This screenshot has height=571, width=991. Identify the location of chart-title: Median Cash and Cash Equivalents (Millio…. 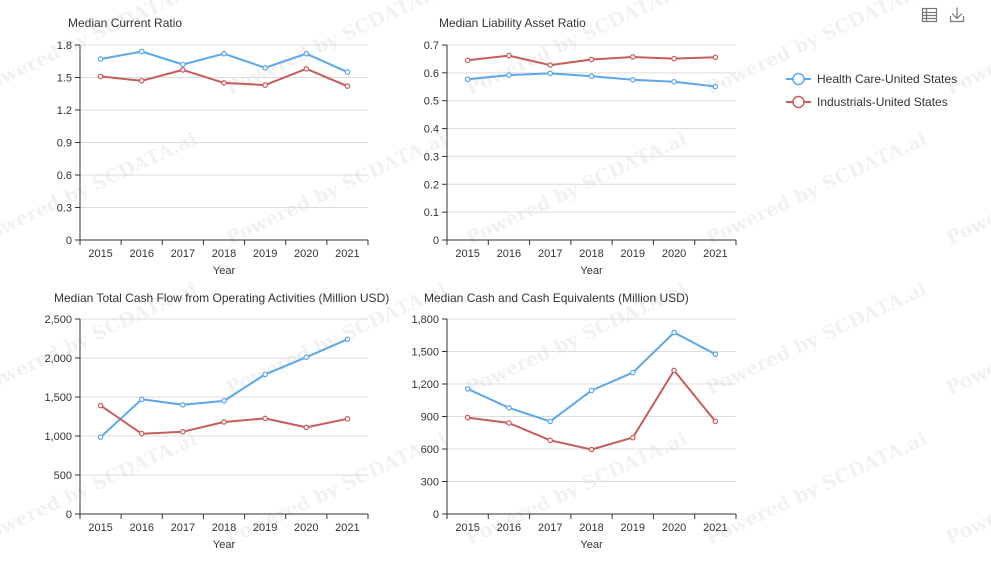
(556, 298).